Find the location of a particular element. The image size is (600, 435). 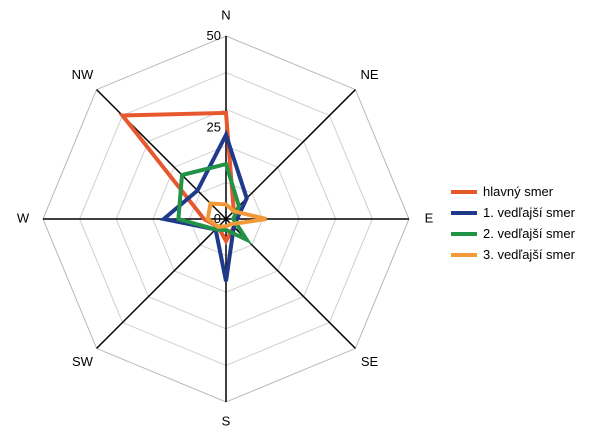

direction-label: E is located at coordinates (429, 217).